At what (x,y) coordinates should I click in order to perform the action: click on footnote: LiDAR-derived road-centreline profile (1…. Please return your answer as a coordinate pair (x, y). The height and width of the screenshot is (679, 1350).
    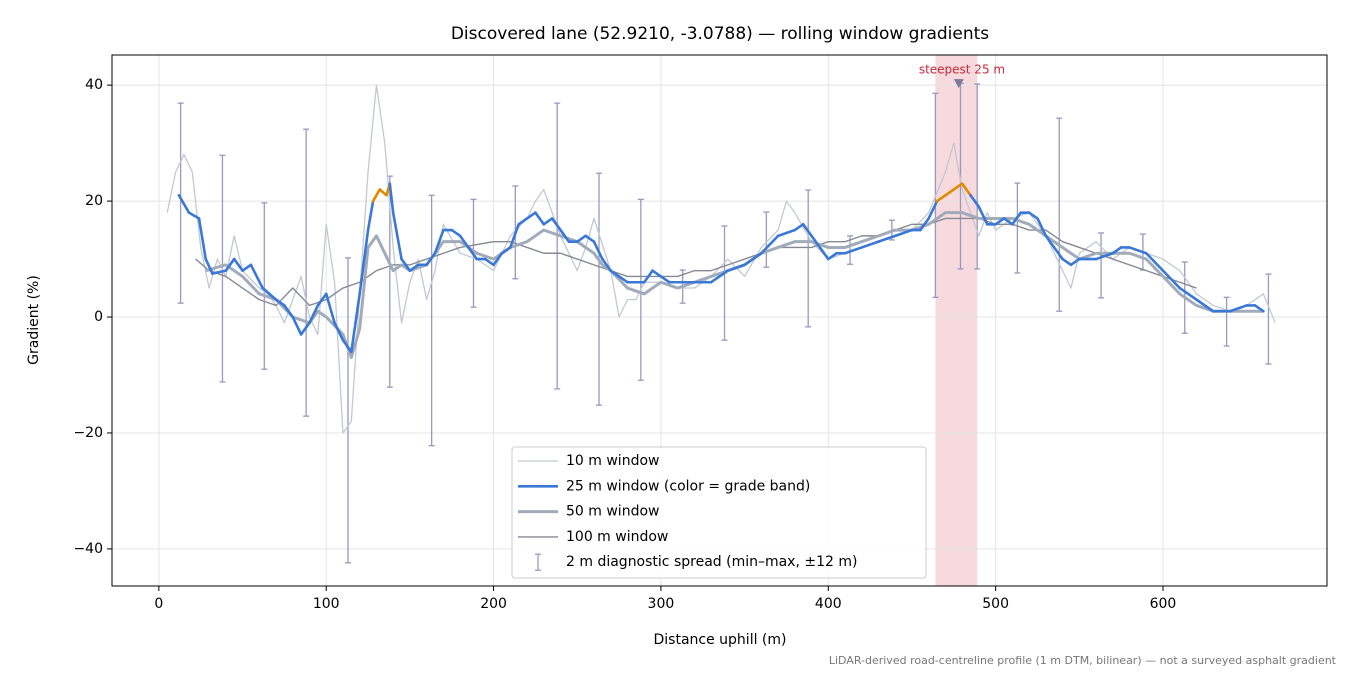
    Looking at the image, I should click on (1083, 660).